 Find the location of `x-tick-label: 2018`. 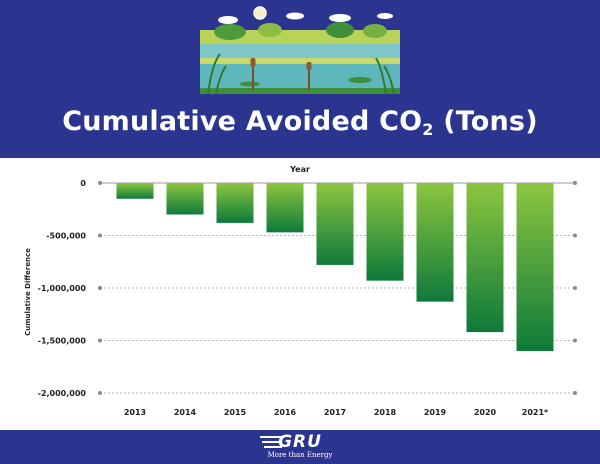

x-tick-label: 2018 is located at coordinates (385, 412).